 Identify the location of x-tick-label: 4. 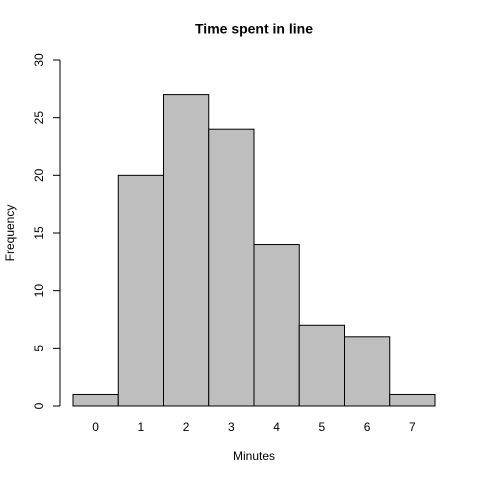
(276, 427).